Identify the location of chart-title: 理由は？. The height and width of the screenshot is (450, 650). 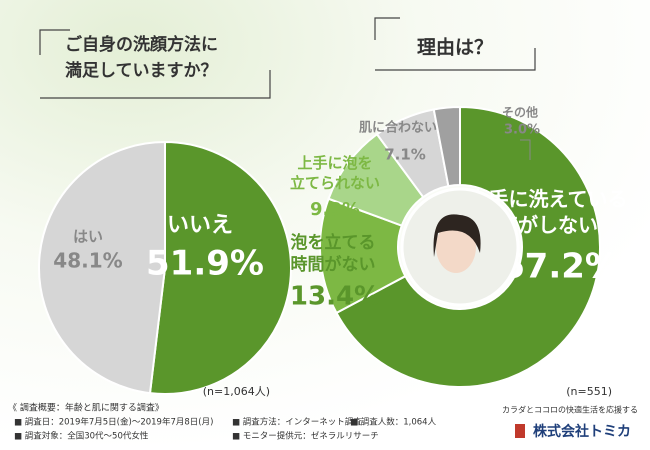
(455, 47).